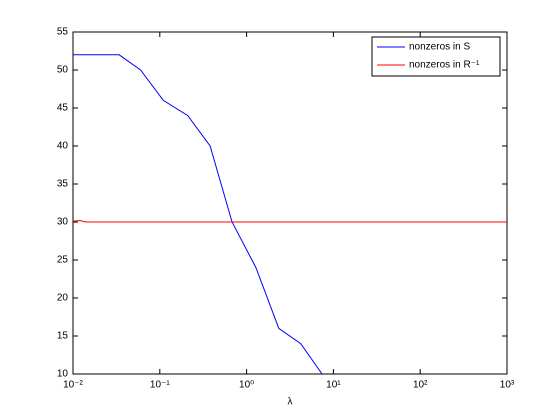 The height and width of the screenshot is (420, 560). What do you see at coordinates (444, 65) in the screenshot?
I see `legend-label: nonzeros in R⁻¹` at bounding box center [444, 65].